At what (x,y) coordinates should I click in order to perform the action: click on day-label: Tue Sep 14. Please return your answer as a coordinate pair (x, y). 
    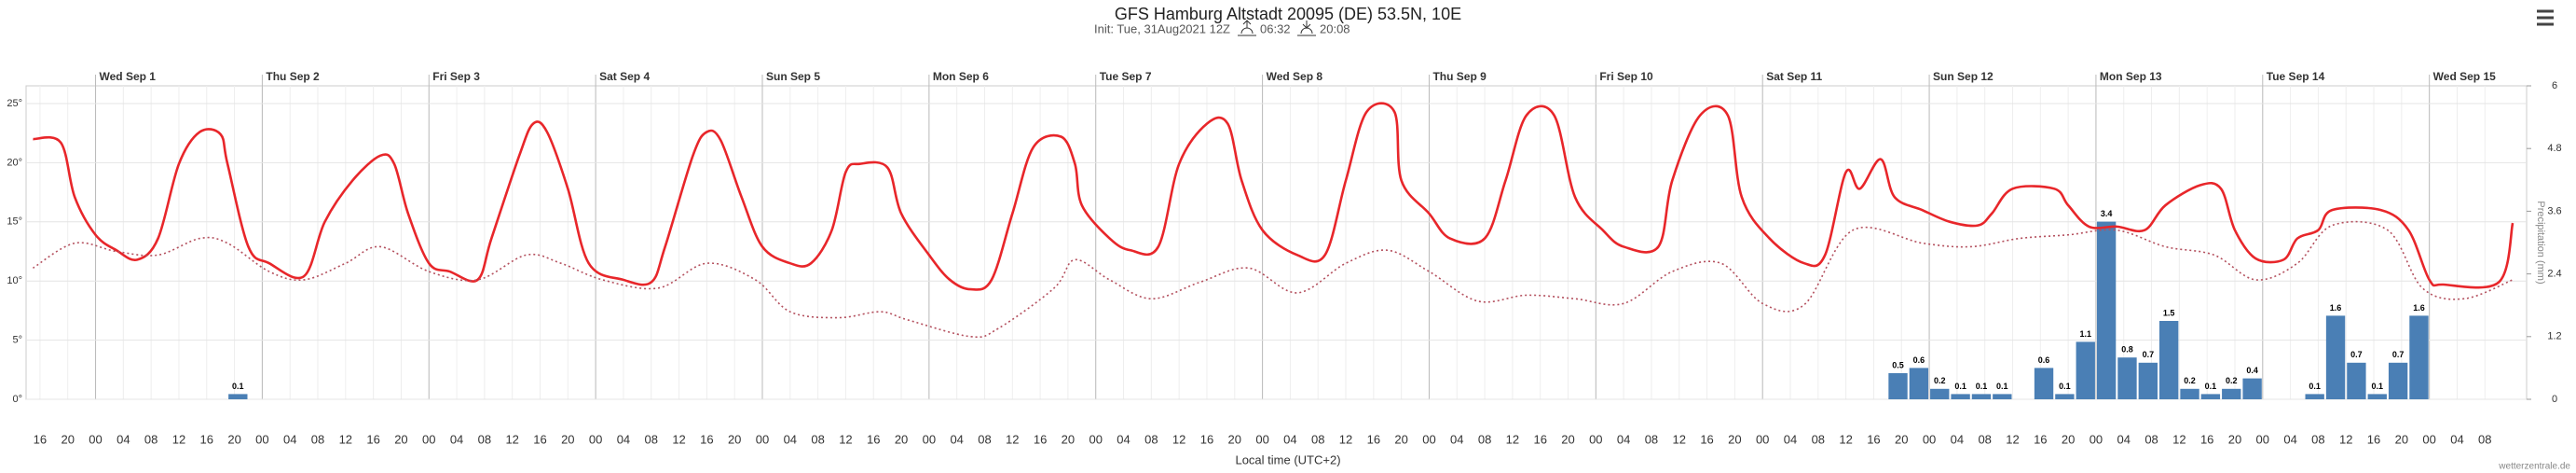
    Looking at the image, I should click on (2296, 76).